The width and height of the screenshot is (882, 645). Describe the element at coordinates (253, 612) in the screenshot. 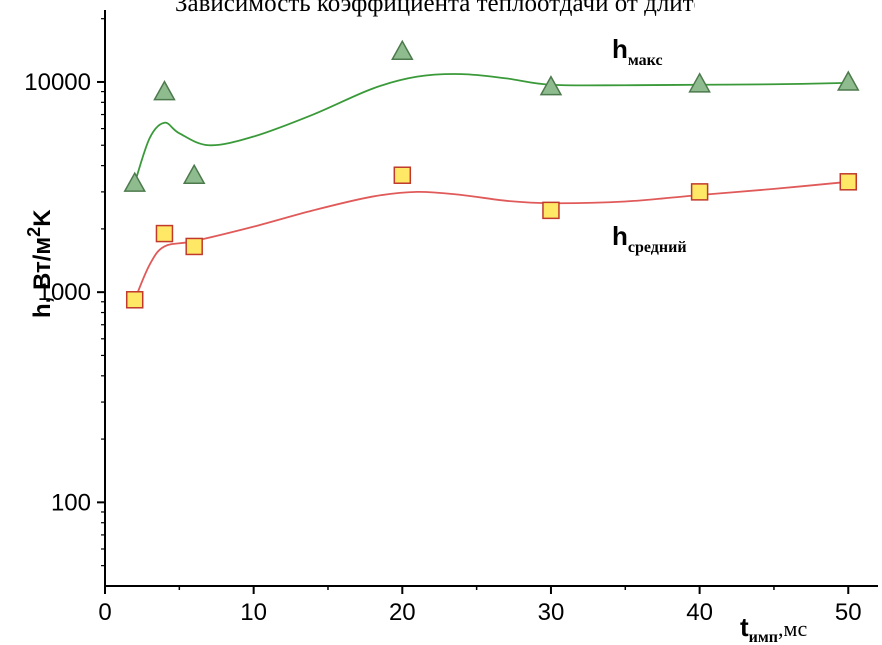

I see `x-tick-label: 10` at that location.